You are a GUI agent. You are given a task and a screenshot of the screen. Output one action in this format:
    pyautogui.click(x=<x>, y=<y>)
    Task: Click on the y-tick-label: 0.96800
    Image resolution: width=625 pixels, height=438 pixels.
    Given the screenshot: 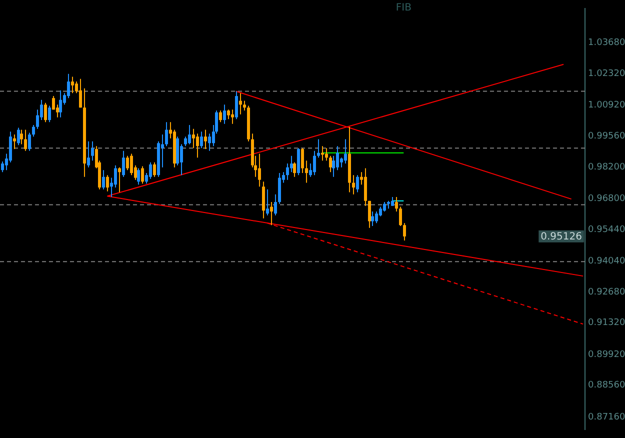 What is the action you would take?
    pyautogui.click(x=606, y=199)
    